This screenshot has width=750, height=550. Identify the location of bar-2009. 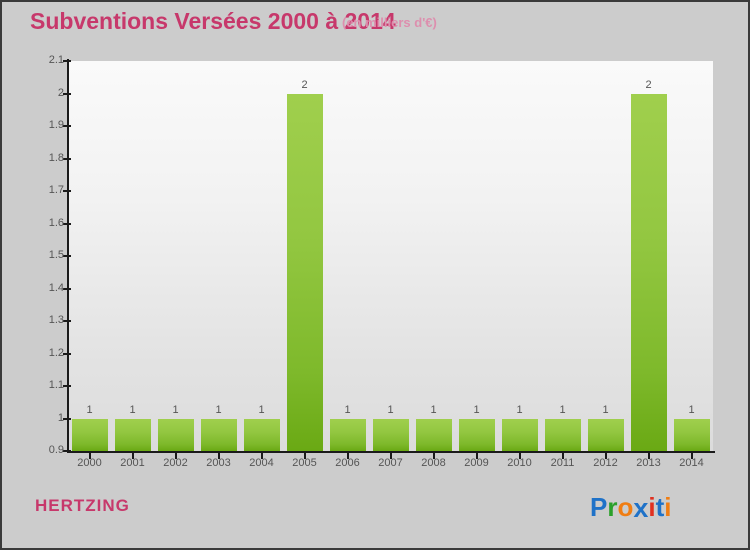
(476, 434).